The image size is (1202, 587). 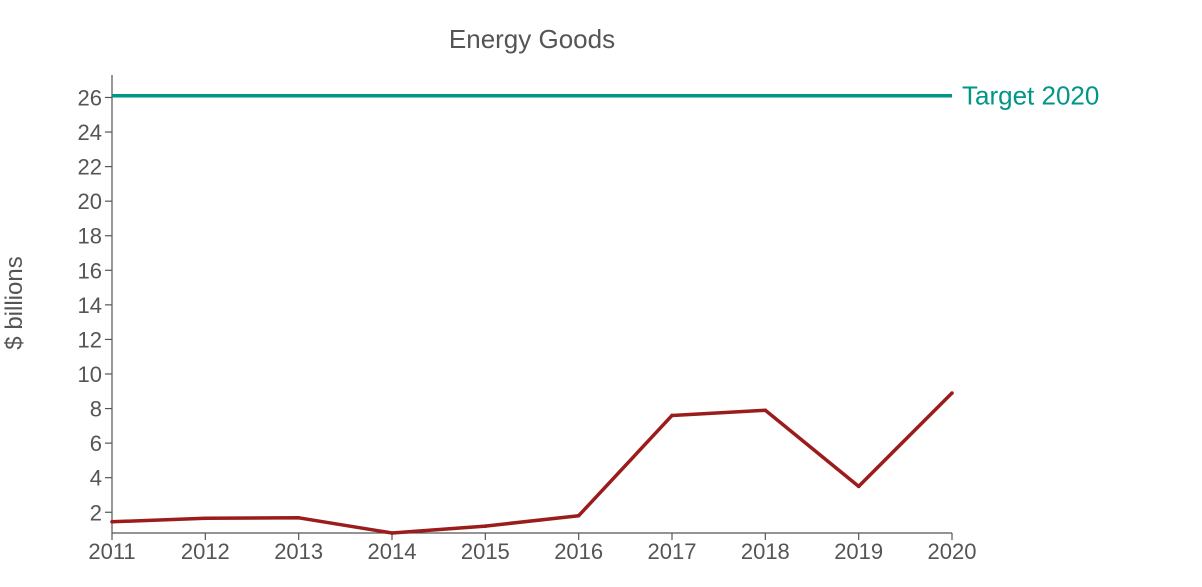 I want to click on y-tick-label: 18, so click(x=90, y=236).